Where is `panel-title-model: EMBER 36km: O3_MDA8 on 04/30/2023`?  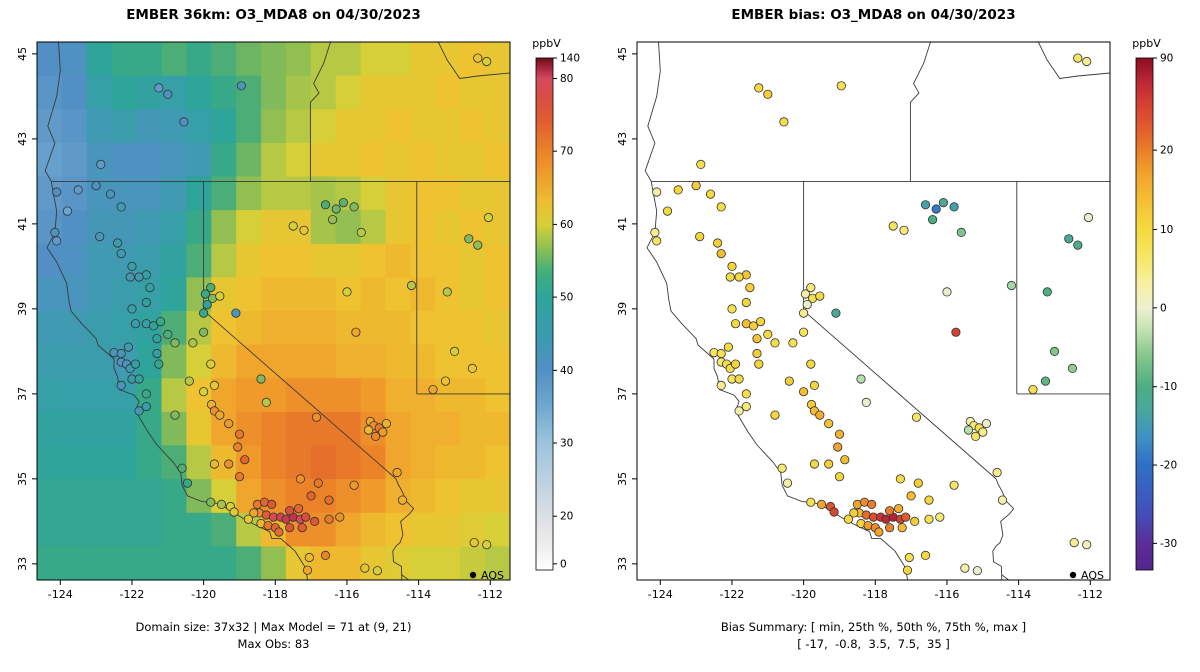
panel-title-model: EMBER 36km: O3_MDA8 on 04/30/2023 is located at coordinates (273, 15).